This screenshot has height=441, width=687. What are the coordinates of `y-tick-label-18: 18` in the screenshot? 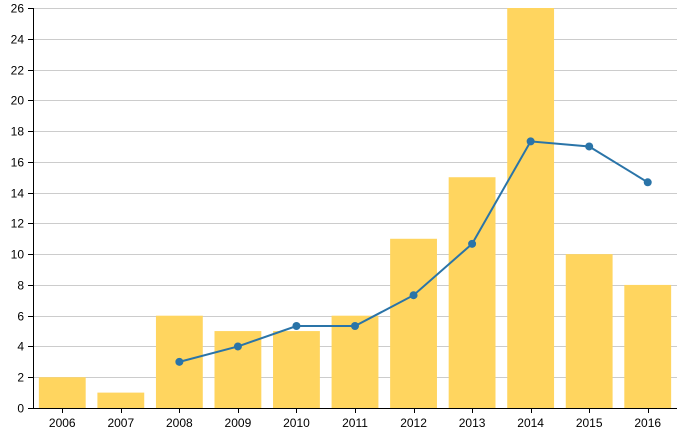 It's located at (18, 132).